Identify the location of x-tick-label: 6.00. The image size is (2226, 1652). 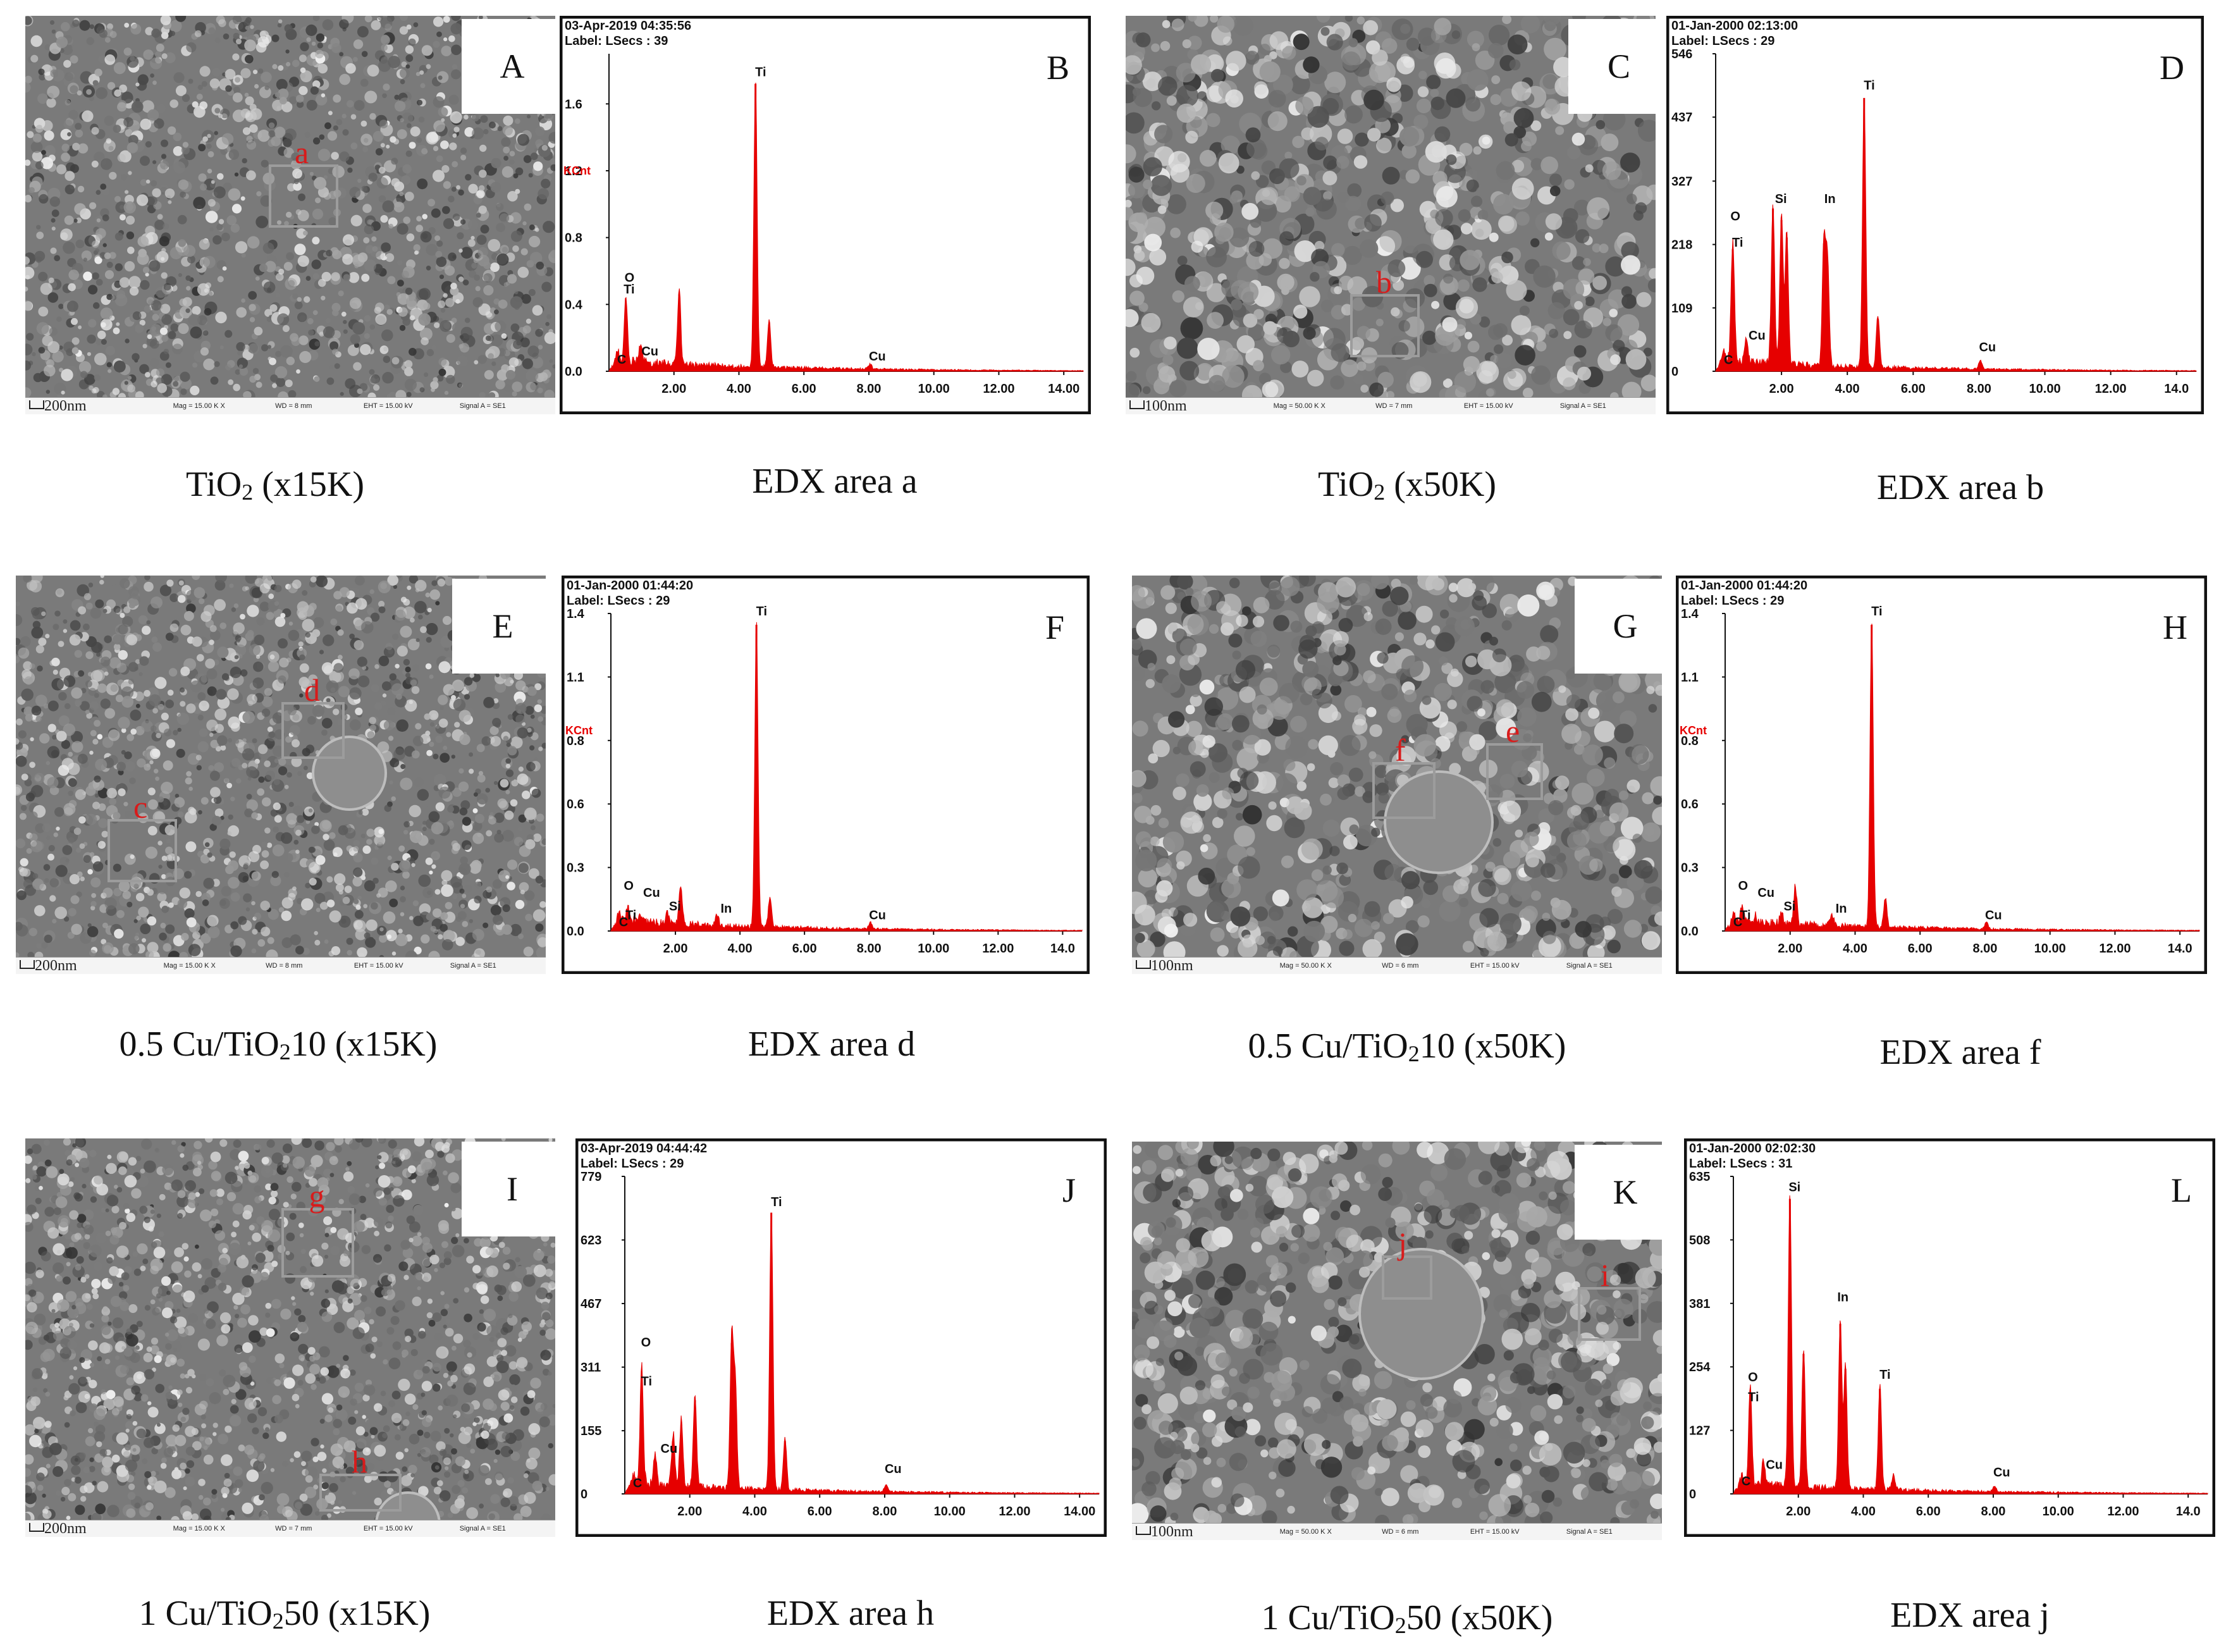
(804, 389).